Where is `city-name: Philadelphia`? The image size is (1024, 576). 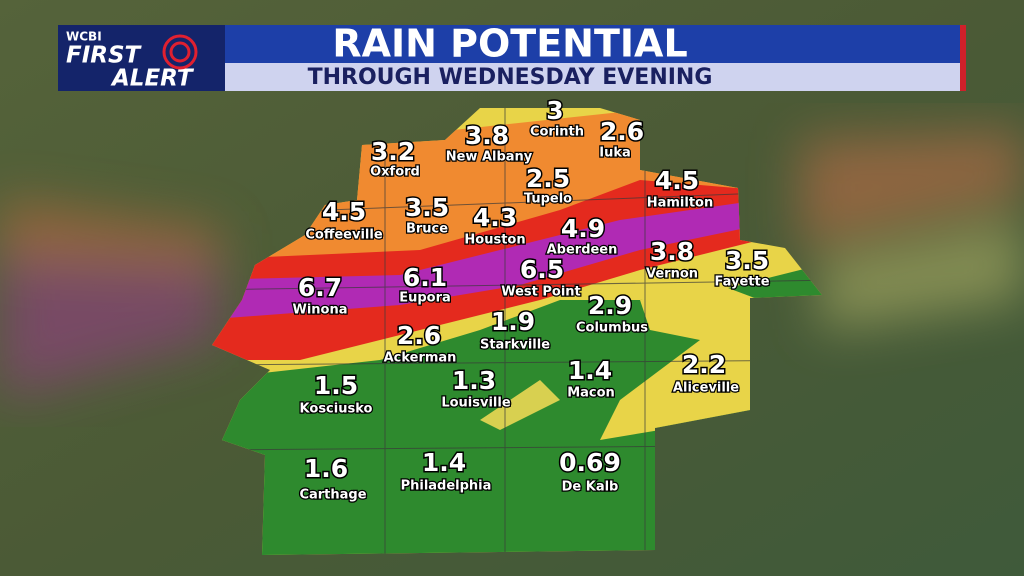
city-name: Philadelphia is located at coordinates (446, 486).